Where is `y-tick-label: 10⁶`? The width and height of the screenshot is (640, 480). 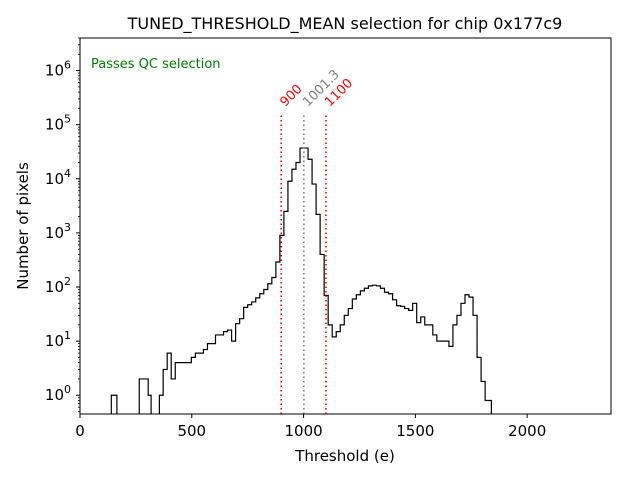 y-tick-label: 10⁶ is located at coordinates (58, 69).